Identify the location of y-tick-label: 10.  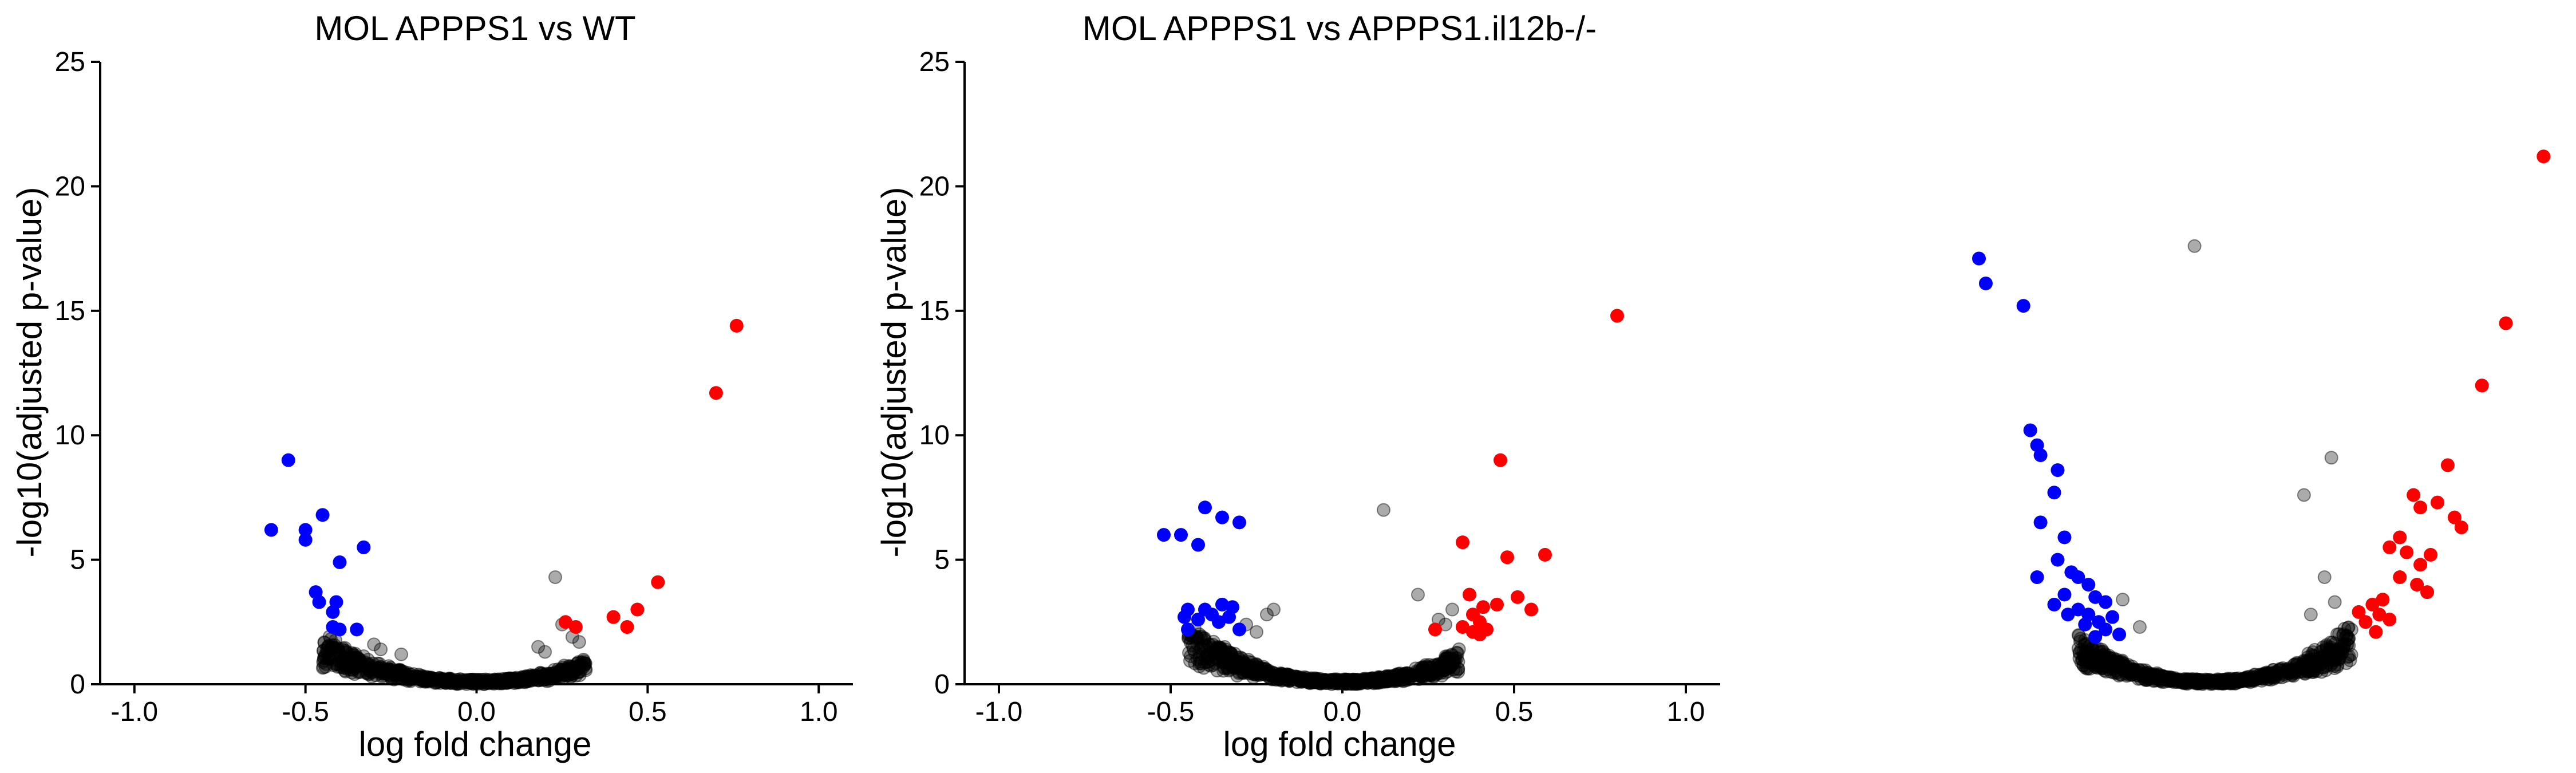
(70, 435).